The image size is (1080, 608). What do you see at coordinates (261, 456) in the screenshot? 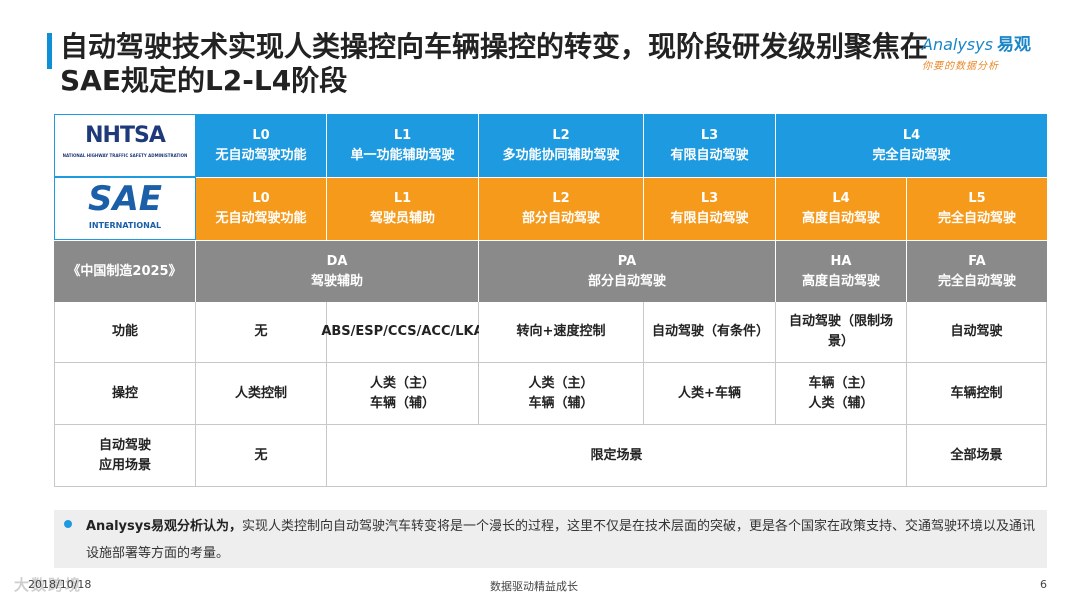
I see `scenario-l0: 无` at bounding box center [261, 456].